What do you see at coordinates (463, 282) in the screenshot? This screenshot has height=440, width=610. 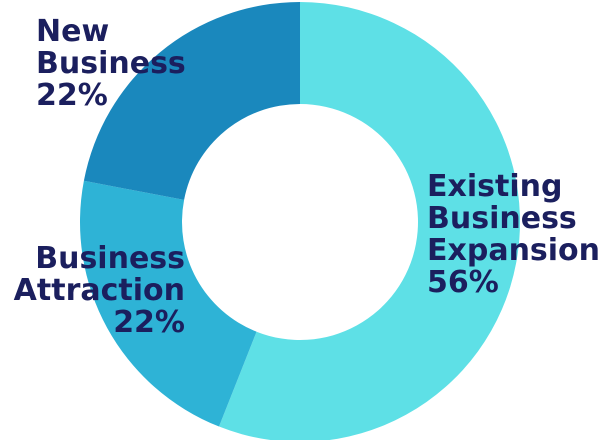 I see `slice-value-label: 56%` at bounding box center [463, 282].